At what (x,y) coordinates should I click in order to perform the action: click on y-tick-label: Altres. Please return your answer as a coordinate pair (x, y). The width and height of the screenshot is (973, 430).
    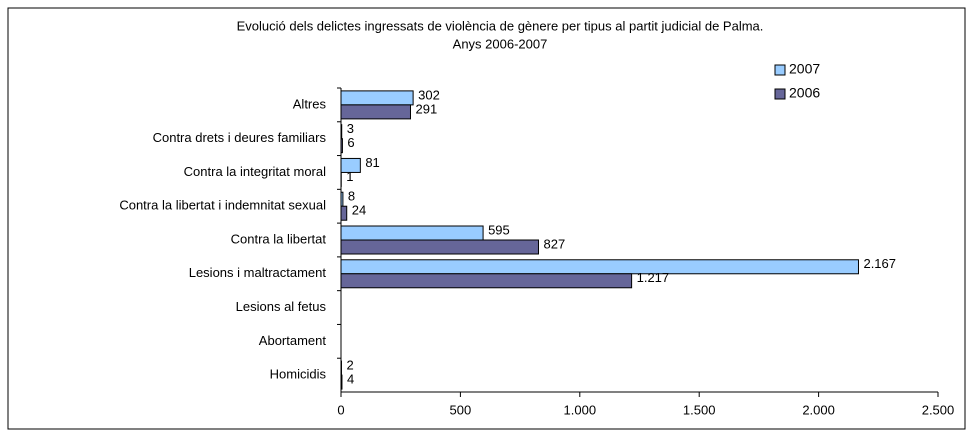
    Looking at the image, I should click on (310, 103).